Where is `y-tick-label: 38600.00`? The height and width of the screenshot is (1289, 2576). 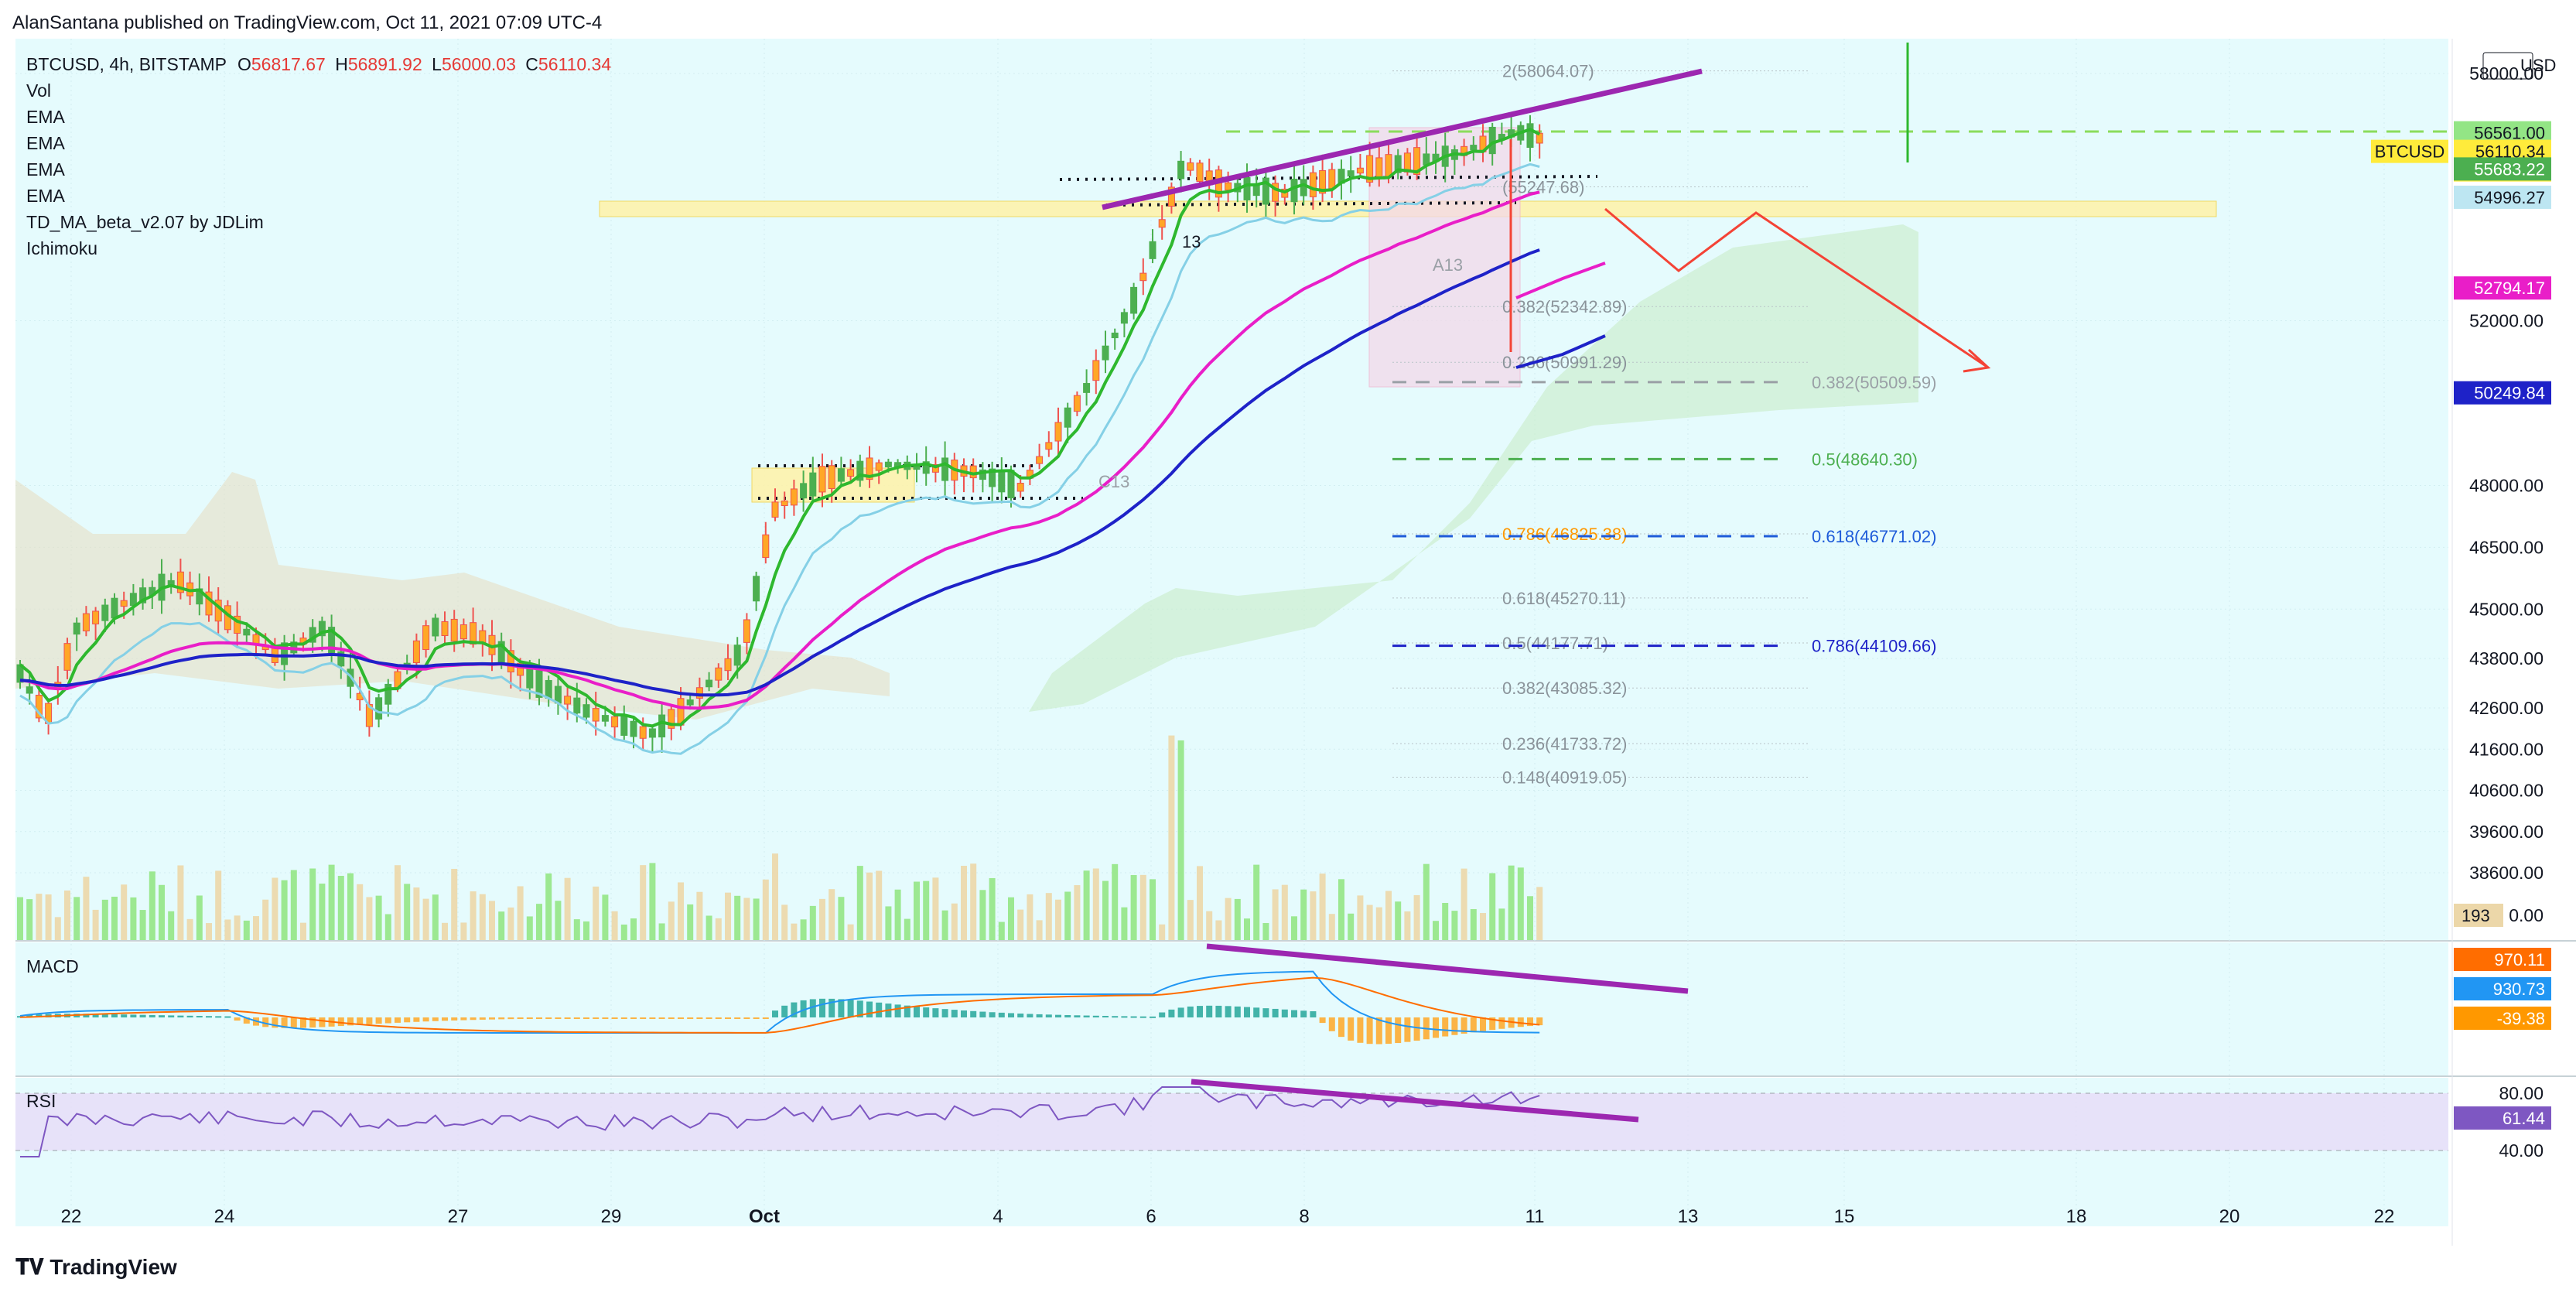
y-tick-label: 38600.00 is located at coordinates (2506, 873).